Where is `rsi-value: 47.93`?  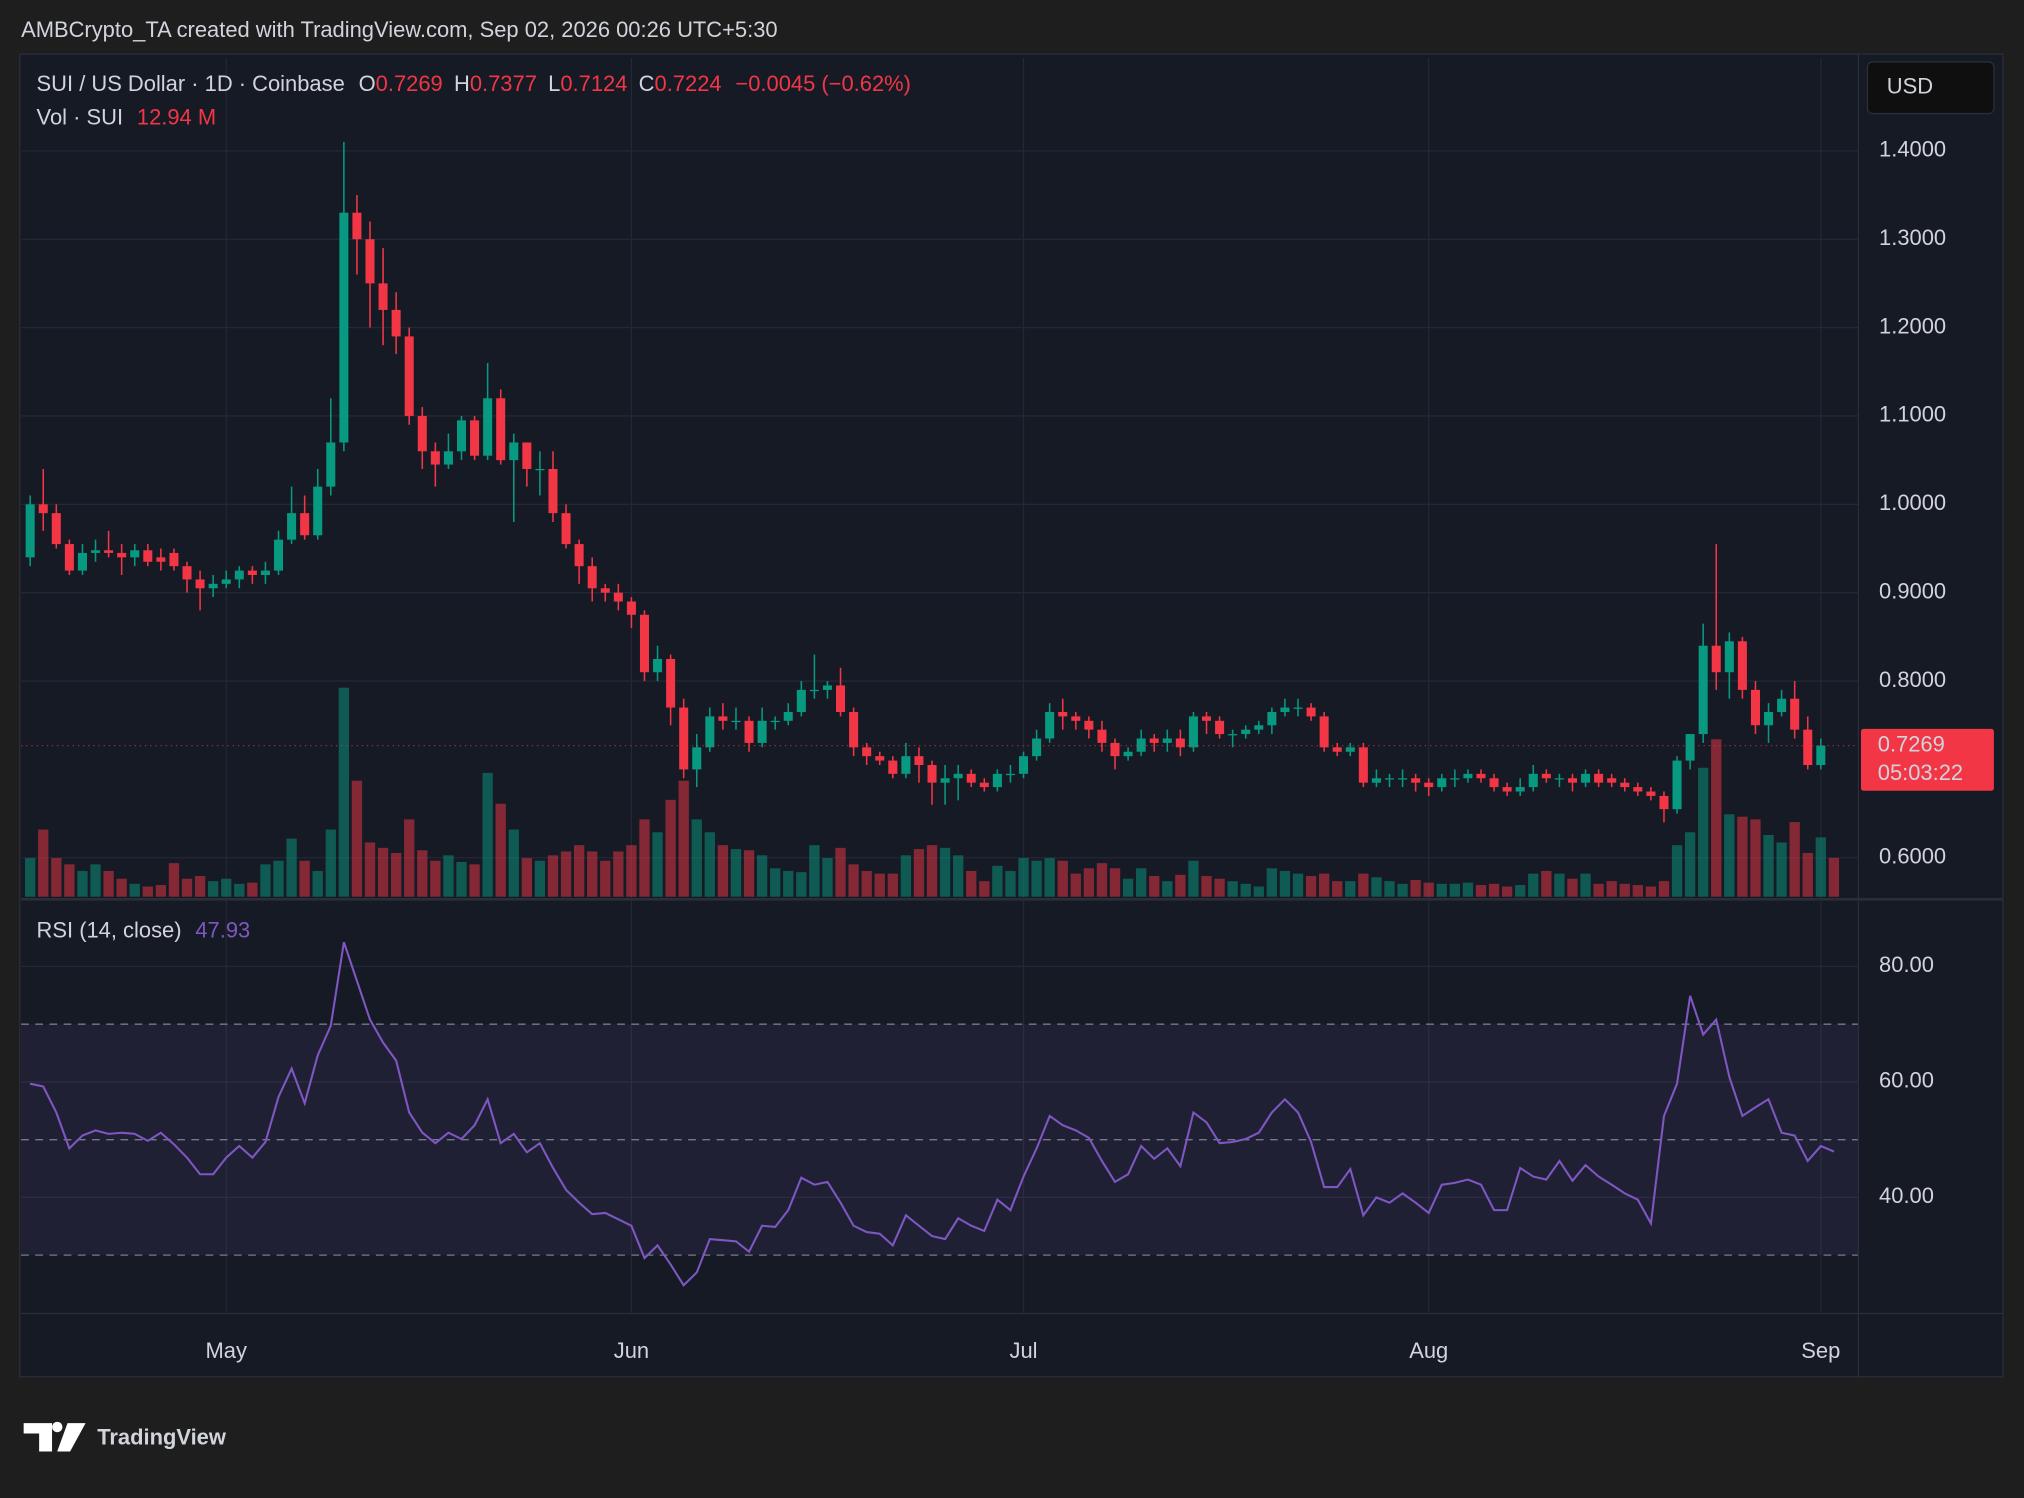
rsi-value: 47.93 is located at coordinates (222, 929).